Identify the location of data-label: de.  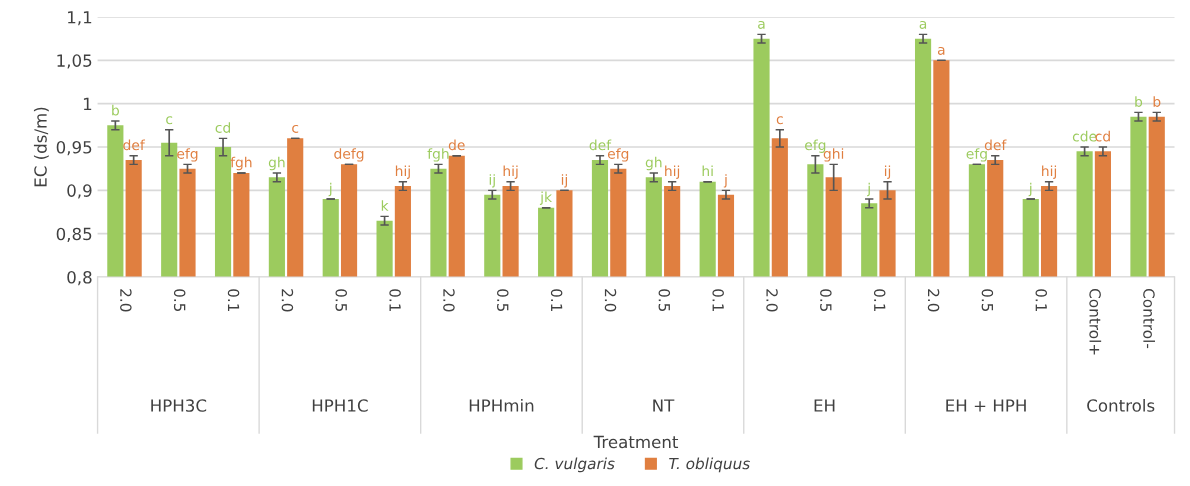
(456, 145).